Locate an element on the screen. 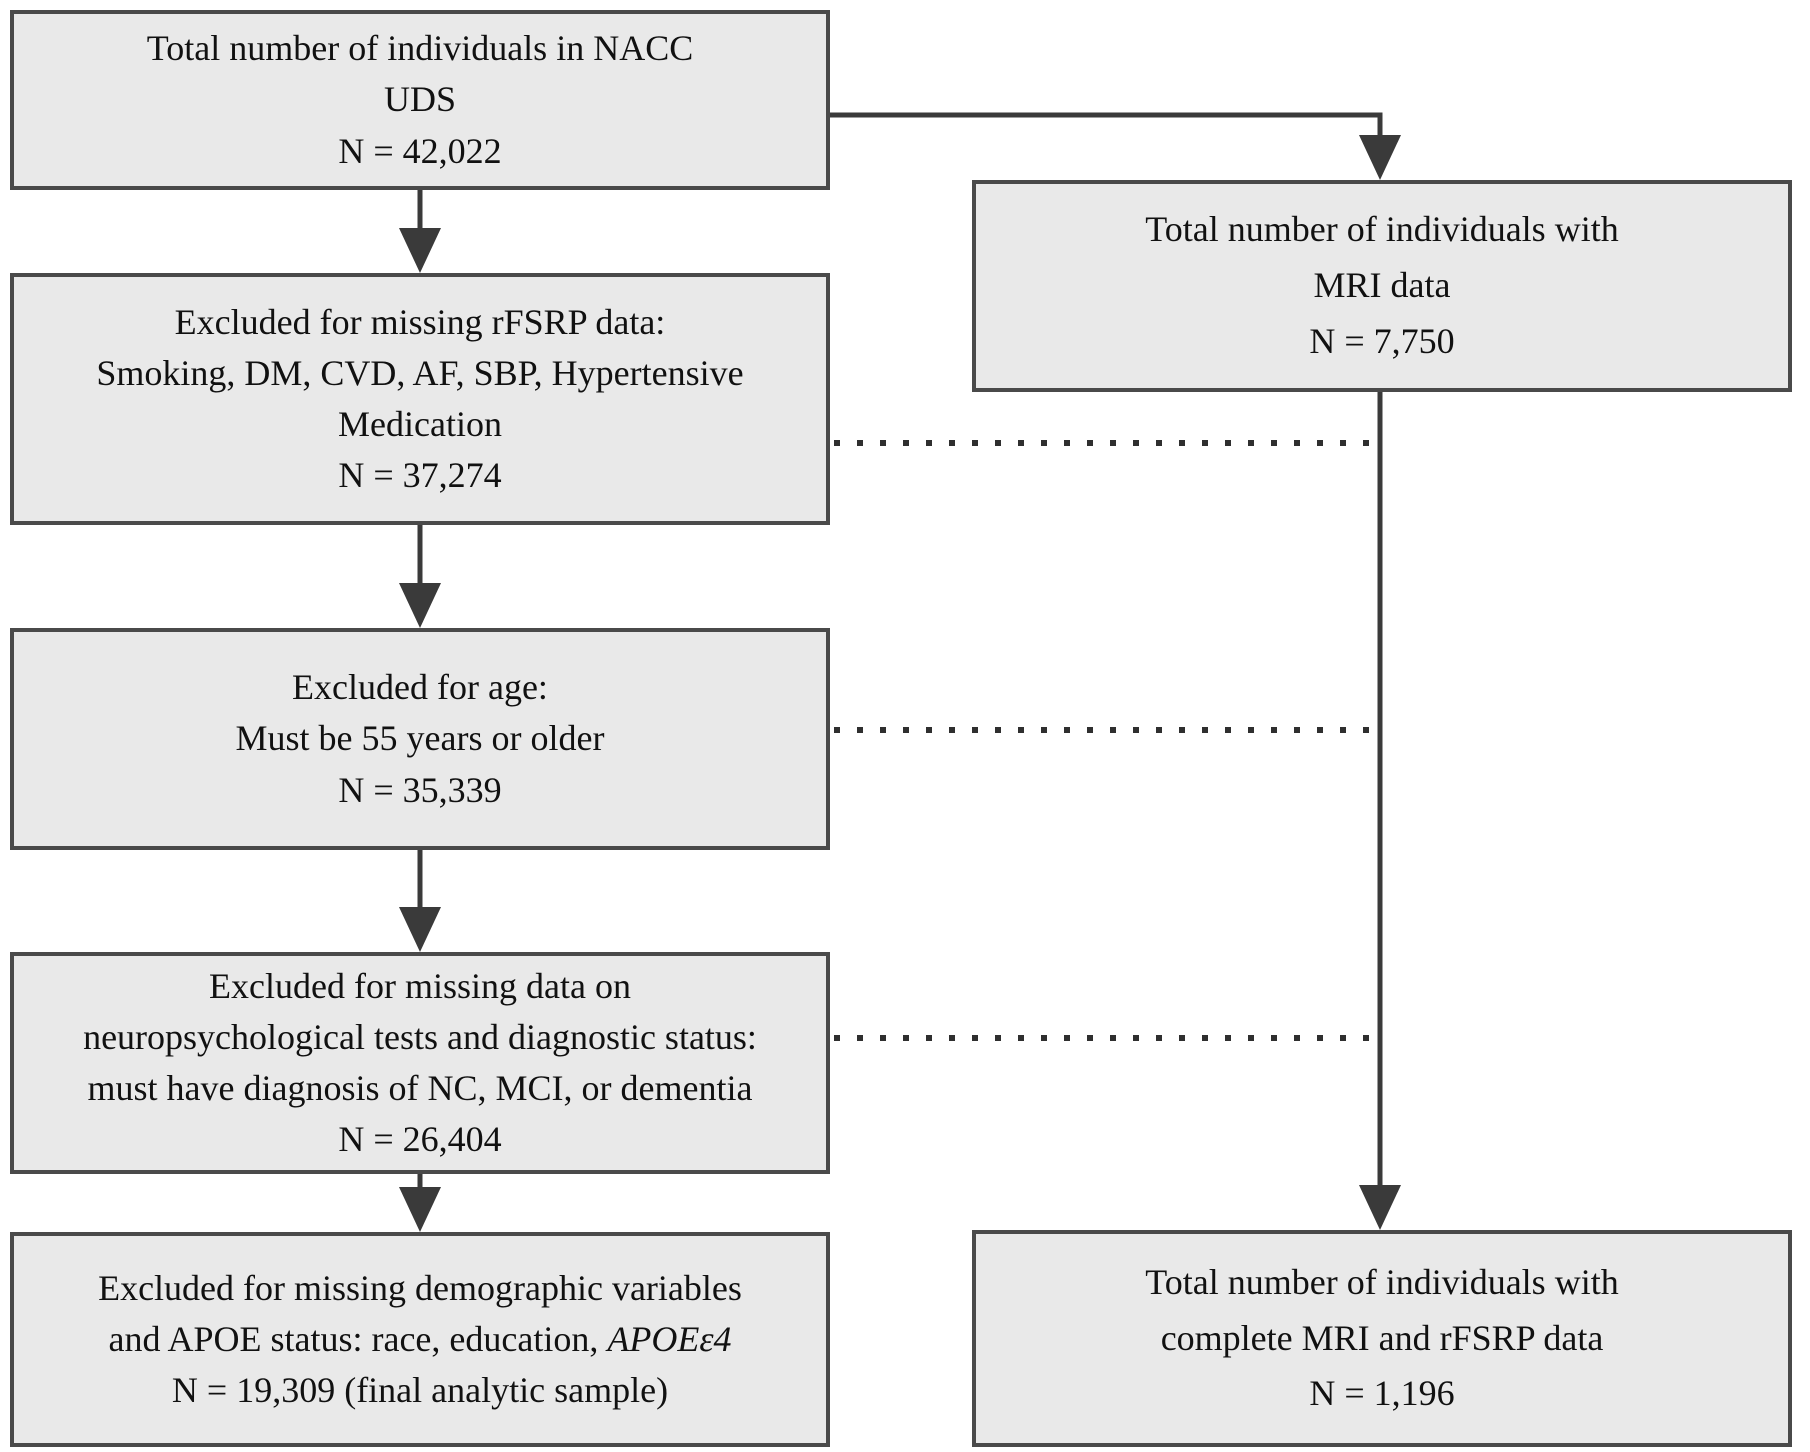  box-text-line: Excluded for age: is located at coordinates (420, 687).